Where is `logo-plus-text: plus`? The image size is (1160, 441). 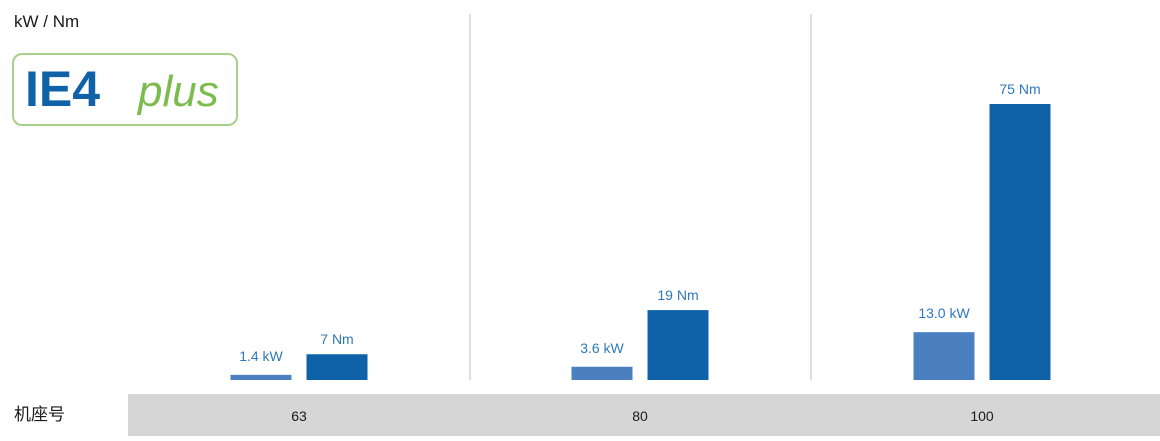 logo-plus-text: plus is located at coordinates (177, 91).